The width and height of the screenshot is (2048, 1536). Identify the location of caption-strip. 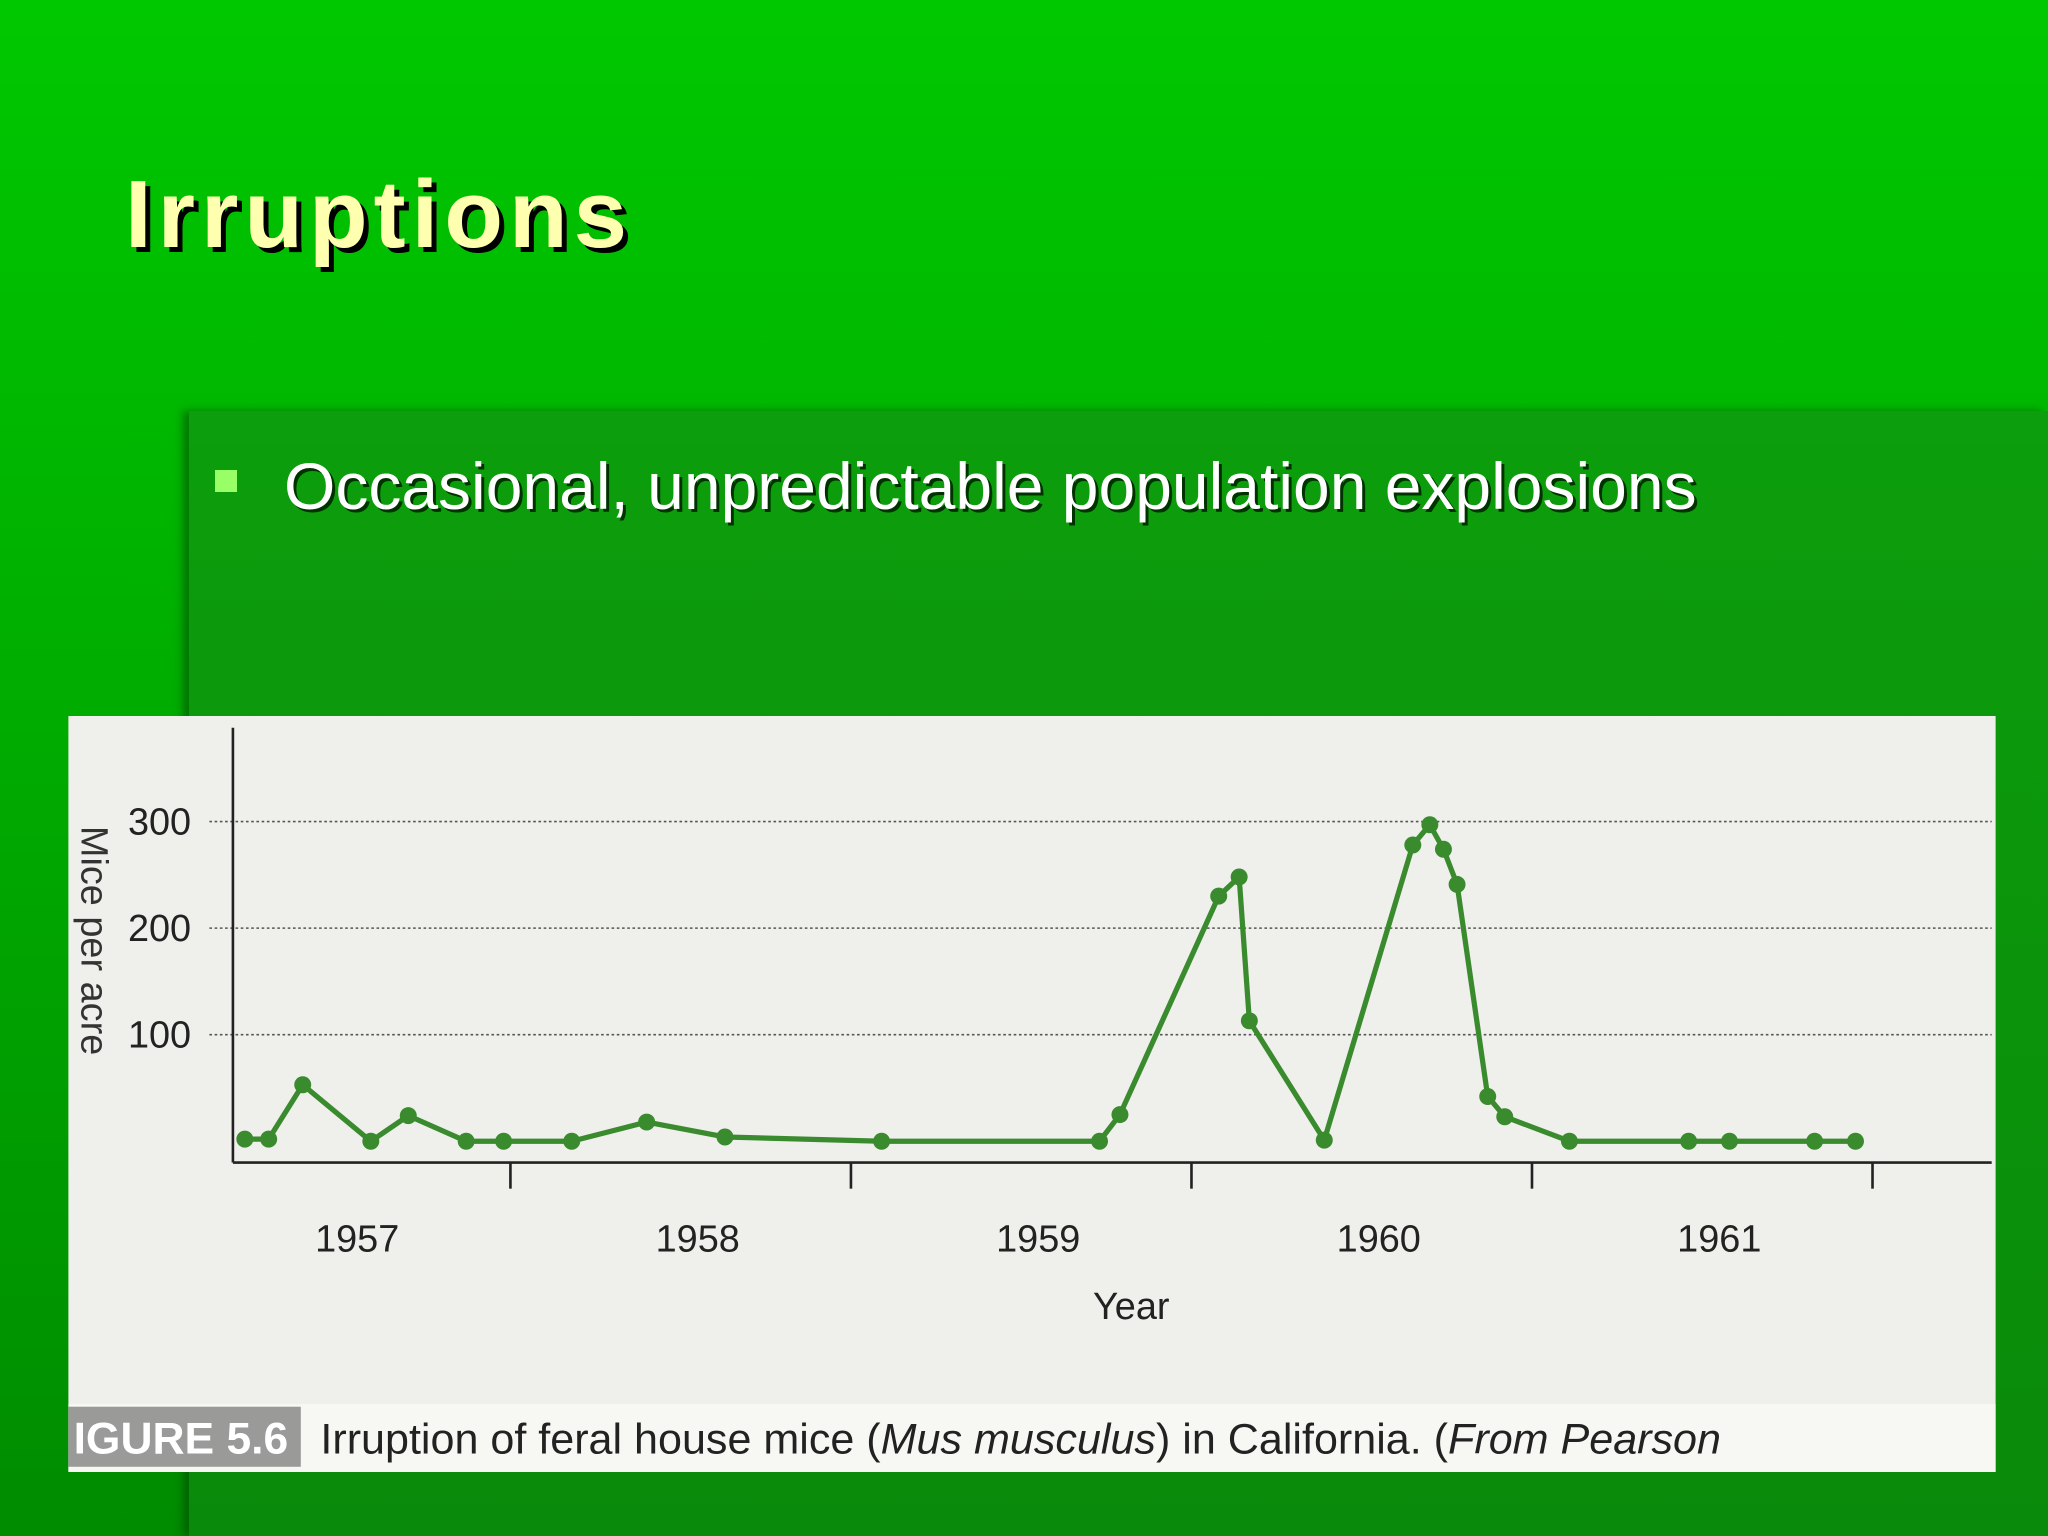
(1032, 1438).